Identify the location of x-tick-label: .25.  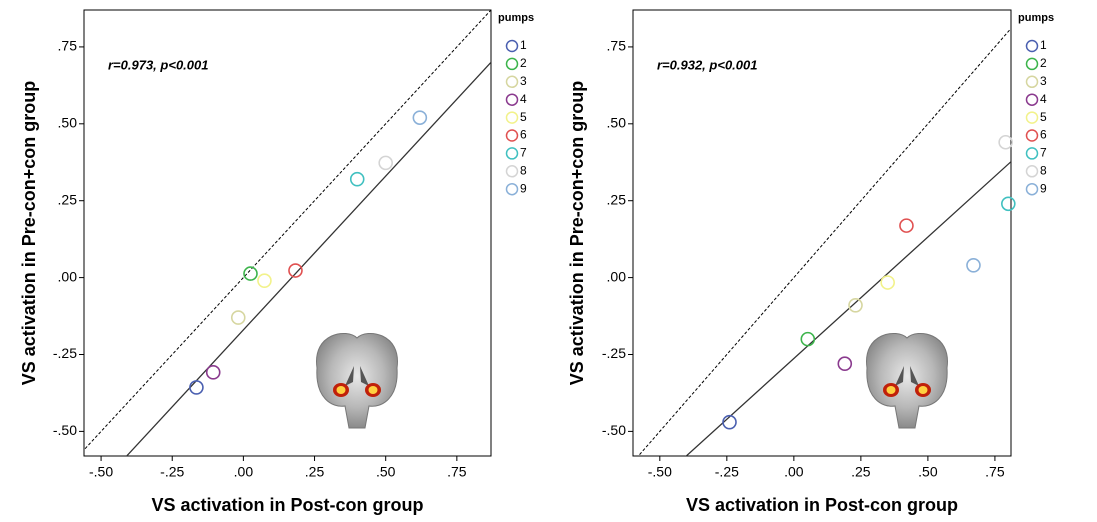
(861, 472).